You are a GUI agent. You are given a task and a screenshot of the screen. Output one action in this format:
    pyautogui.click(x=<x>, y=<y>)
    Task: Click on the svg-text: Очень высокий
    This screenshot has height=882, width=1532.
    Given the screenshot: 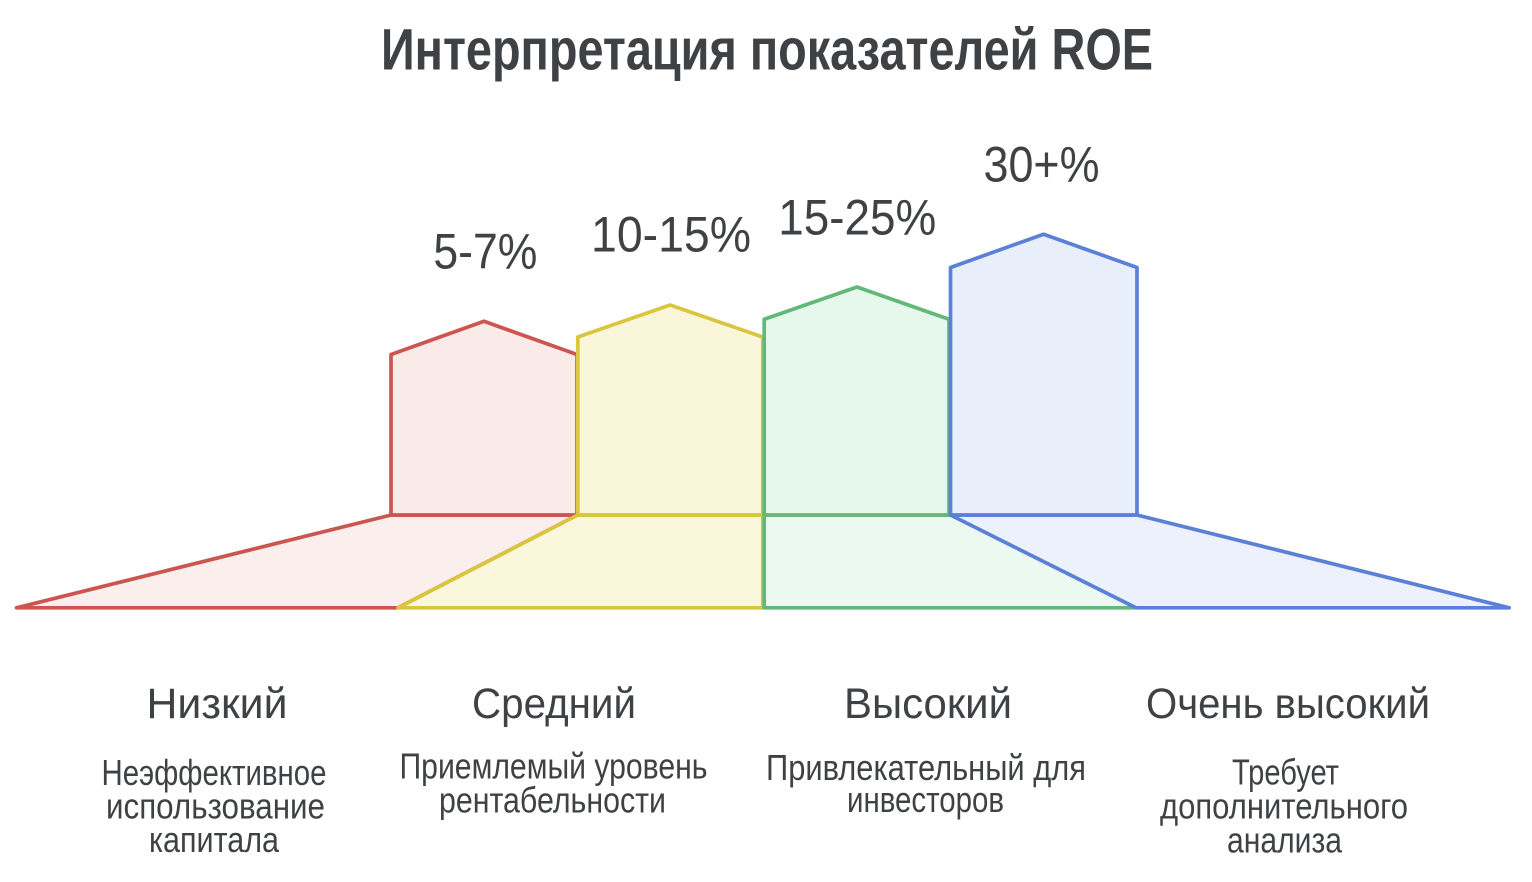 What is the action you would take?
    pyautogui.click(x=1288, y=704)
    